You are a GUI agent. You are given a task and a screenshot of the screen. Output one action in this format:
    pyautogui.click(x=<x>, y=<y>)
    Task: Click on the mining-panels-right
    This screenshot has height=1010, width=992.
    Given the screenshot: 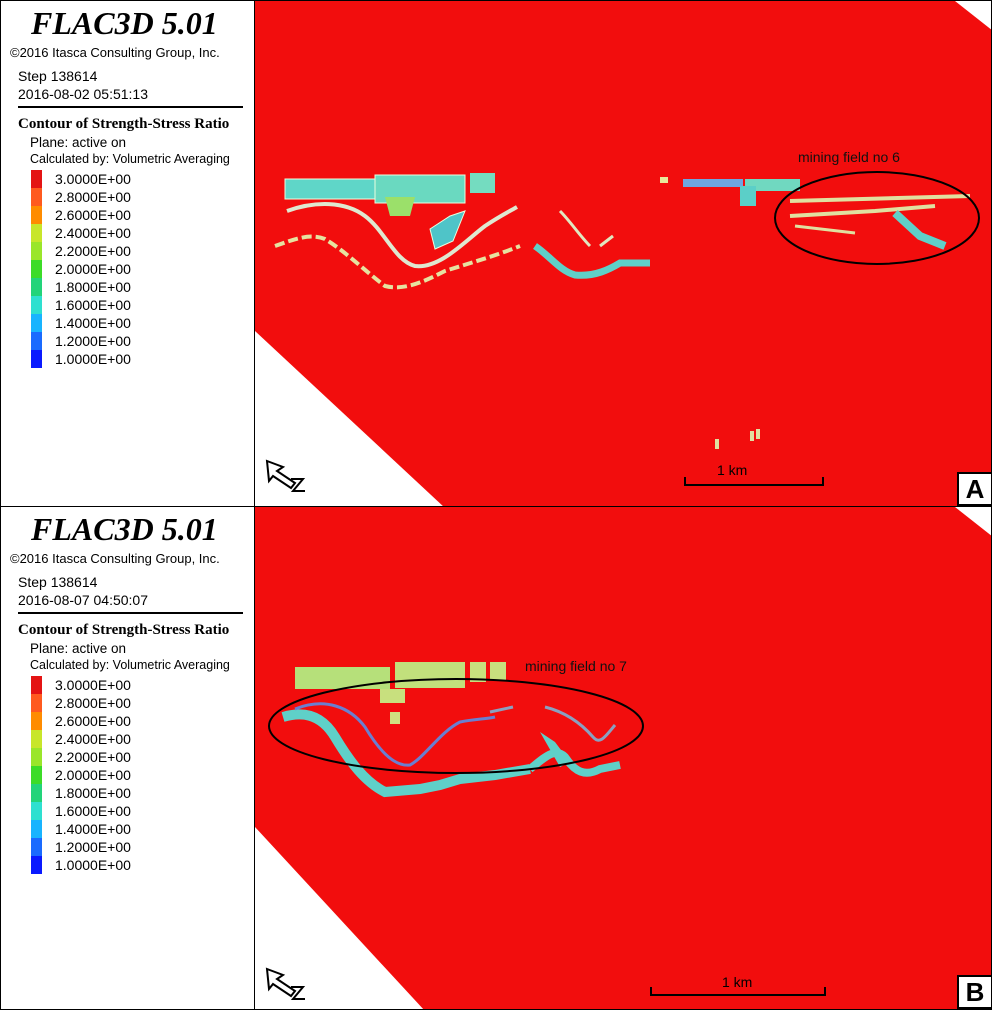 What is the action you would take?
    pyautogui.click(x=815, y=213)
    